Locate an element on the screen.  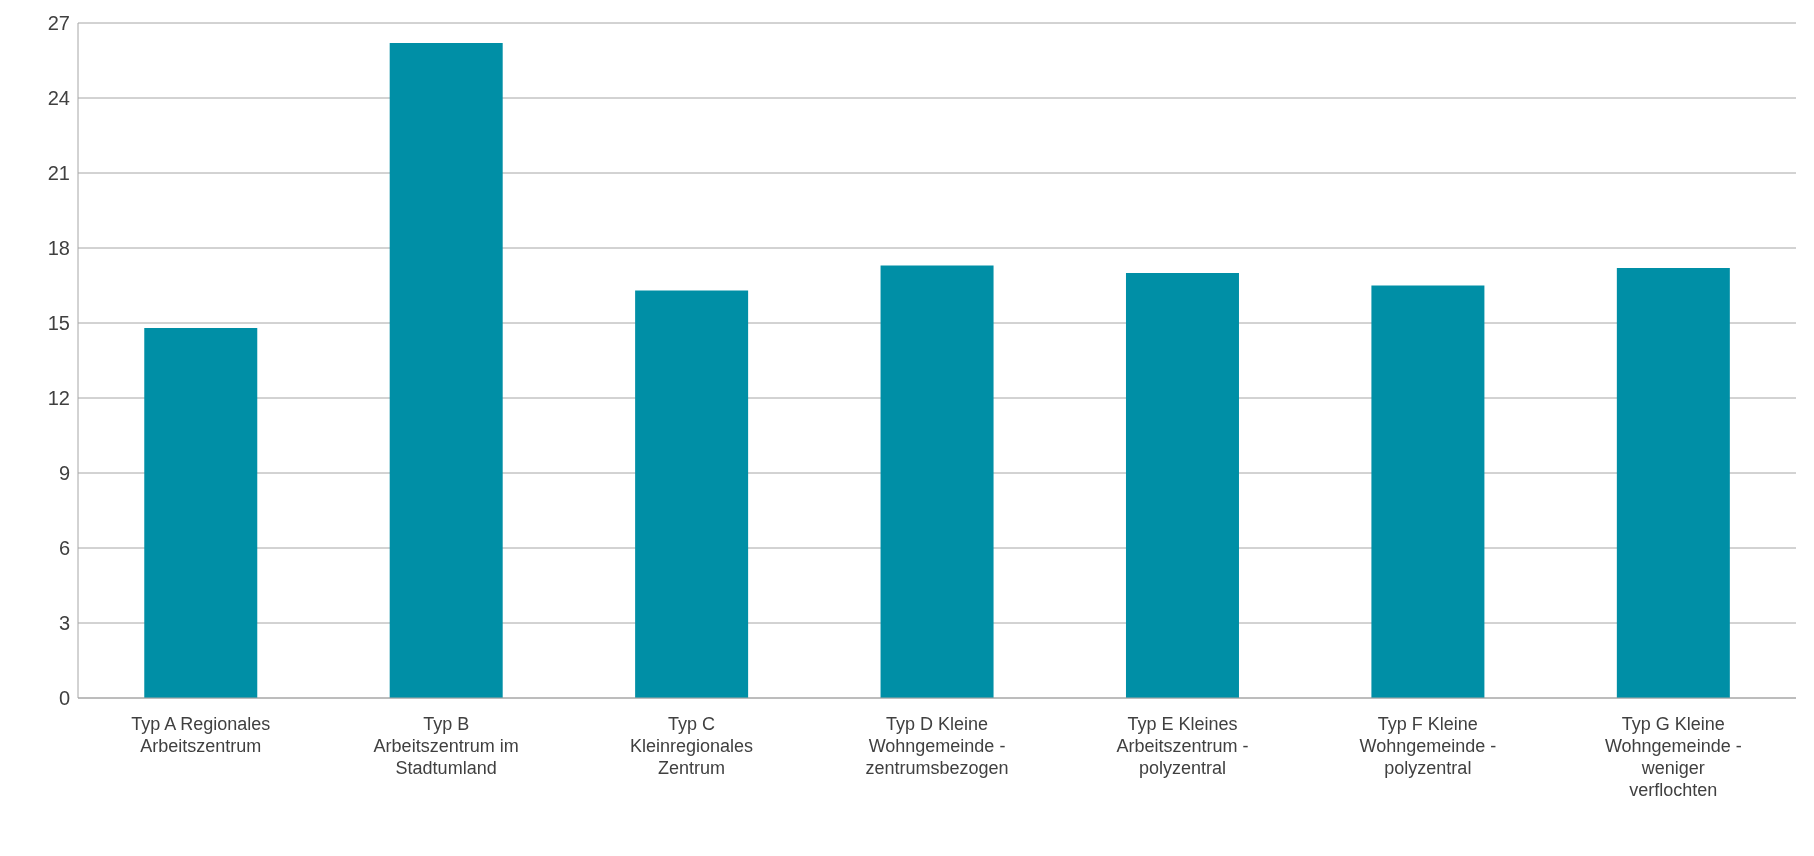
x-tick-label: Typ E Kleines Arbeitszentrum - polyzentral is located at coordinates (1182, 746).